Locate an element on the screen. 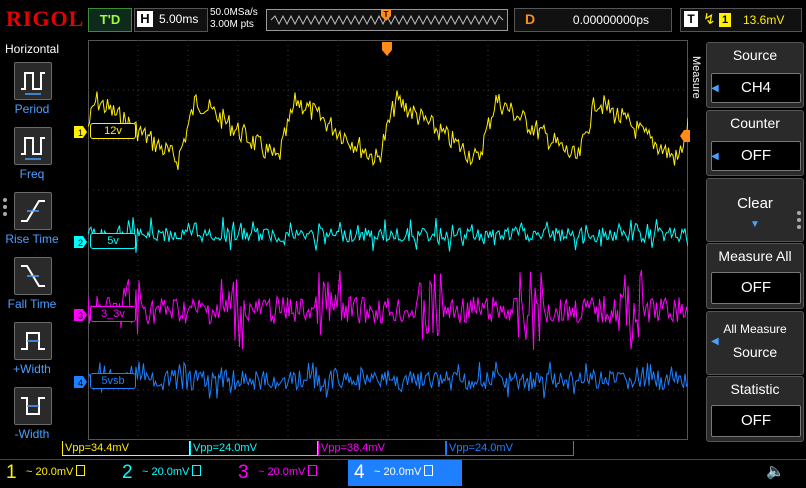 Image resolution: width=806 pixels, height=488 pixels. measure-all-title: Measure All is located at coordinates (755, 256).